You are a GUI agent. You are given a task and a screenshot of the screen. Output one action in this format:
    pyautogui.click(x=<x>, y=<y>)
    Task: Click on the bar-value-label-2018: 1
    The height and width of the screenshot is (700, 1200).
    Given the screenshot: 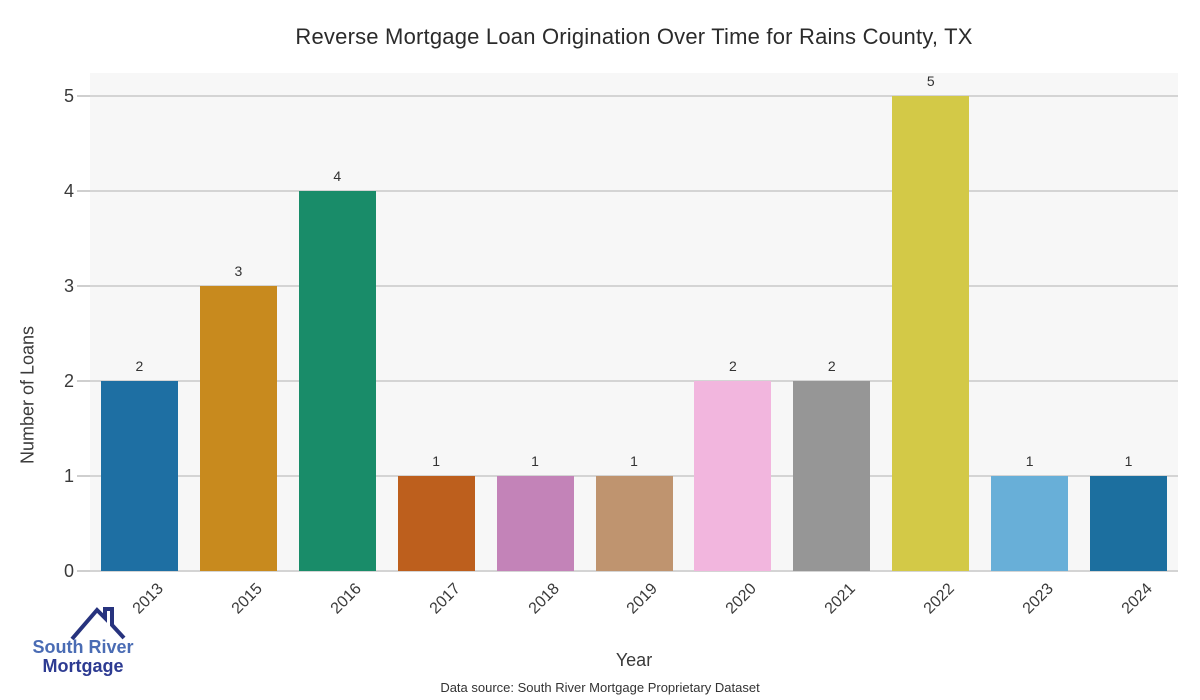 What is the action you would take?
    pyautogui.click(x=535, y=461)
    